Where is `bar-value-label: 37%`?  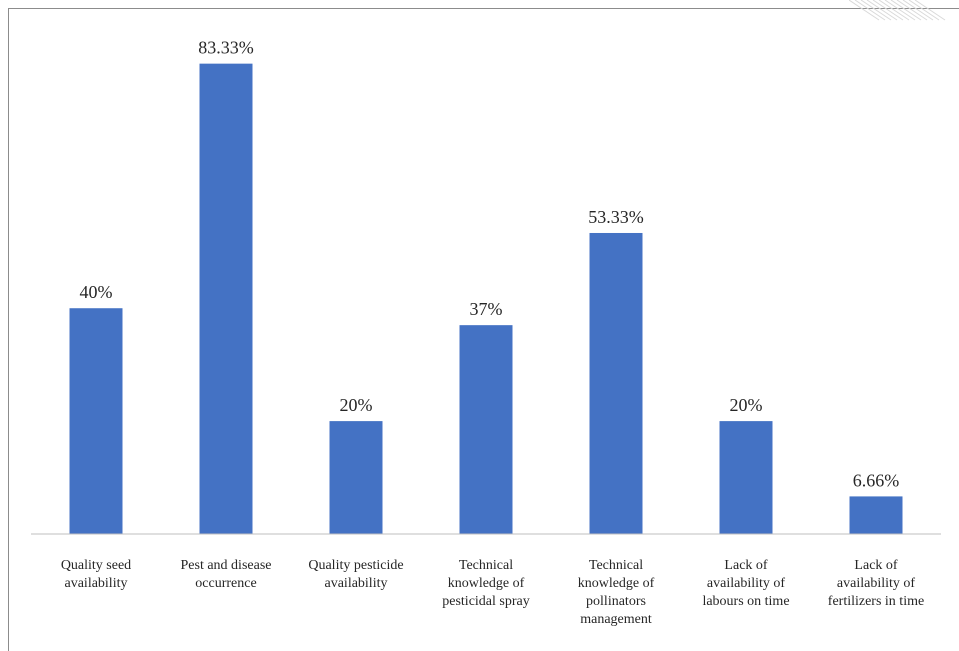
bar-value-label: 37% is located at coordinates (486, 309).